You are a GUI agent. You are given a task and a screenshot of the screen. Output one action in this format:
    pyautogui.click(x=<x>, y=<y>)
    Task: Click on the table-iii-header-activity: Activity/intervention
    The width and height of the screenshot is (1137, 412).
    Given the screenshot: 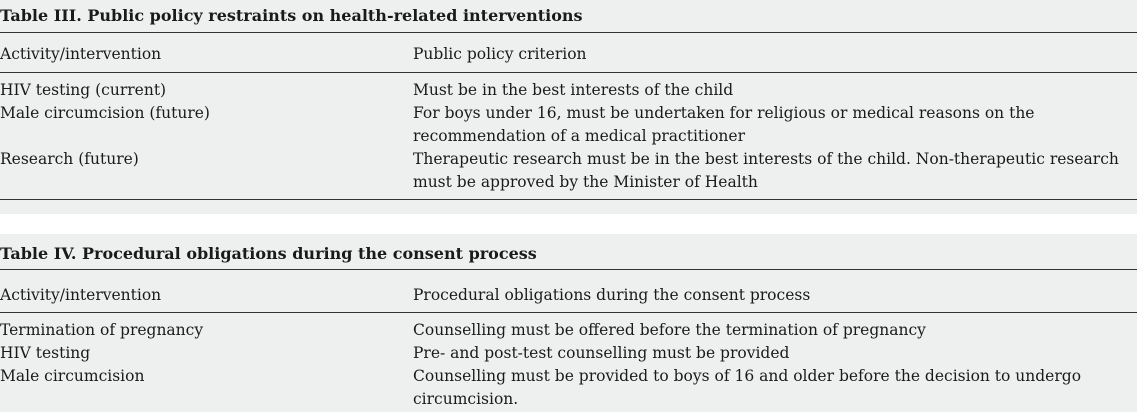 What is the action you would take?
    pyautogui.click(x=81, y=54)
    